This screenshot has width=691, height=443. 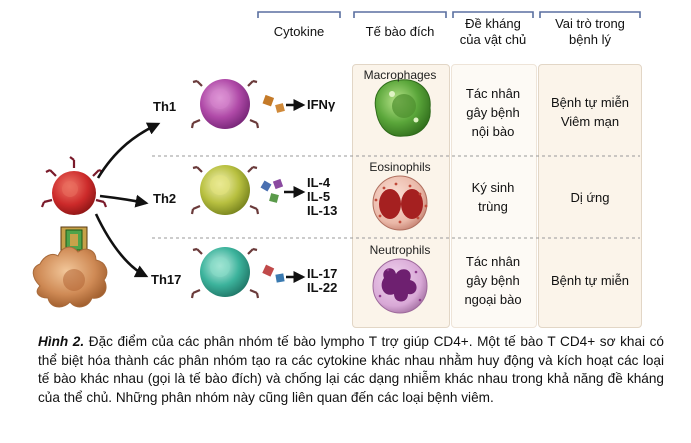 What do you see at coordinates (61, 341) in the screenshot?
I see `caption-title: Hình 2.` at bounding box center [61, 341].